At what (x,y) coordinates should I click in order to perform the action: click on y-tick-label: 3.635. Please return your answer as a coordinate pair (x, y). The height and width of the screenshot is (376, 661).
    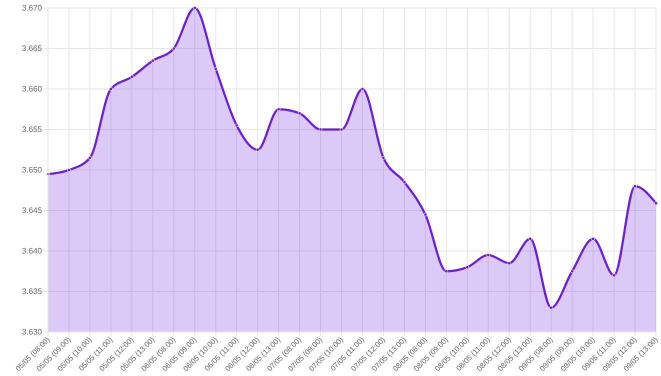
    Looking at the image, I should click on (32, 291).